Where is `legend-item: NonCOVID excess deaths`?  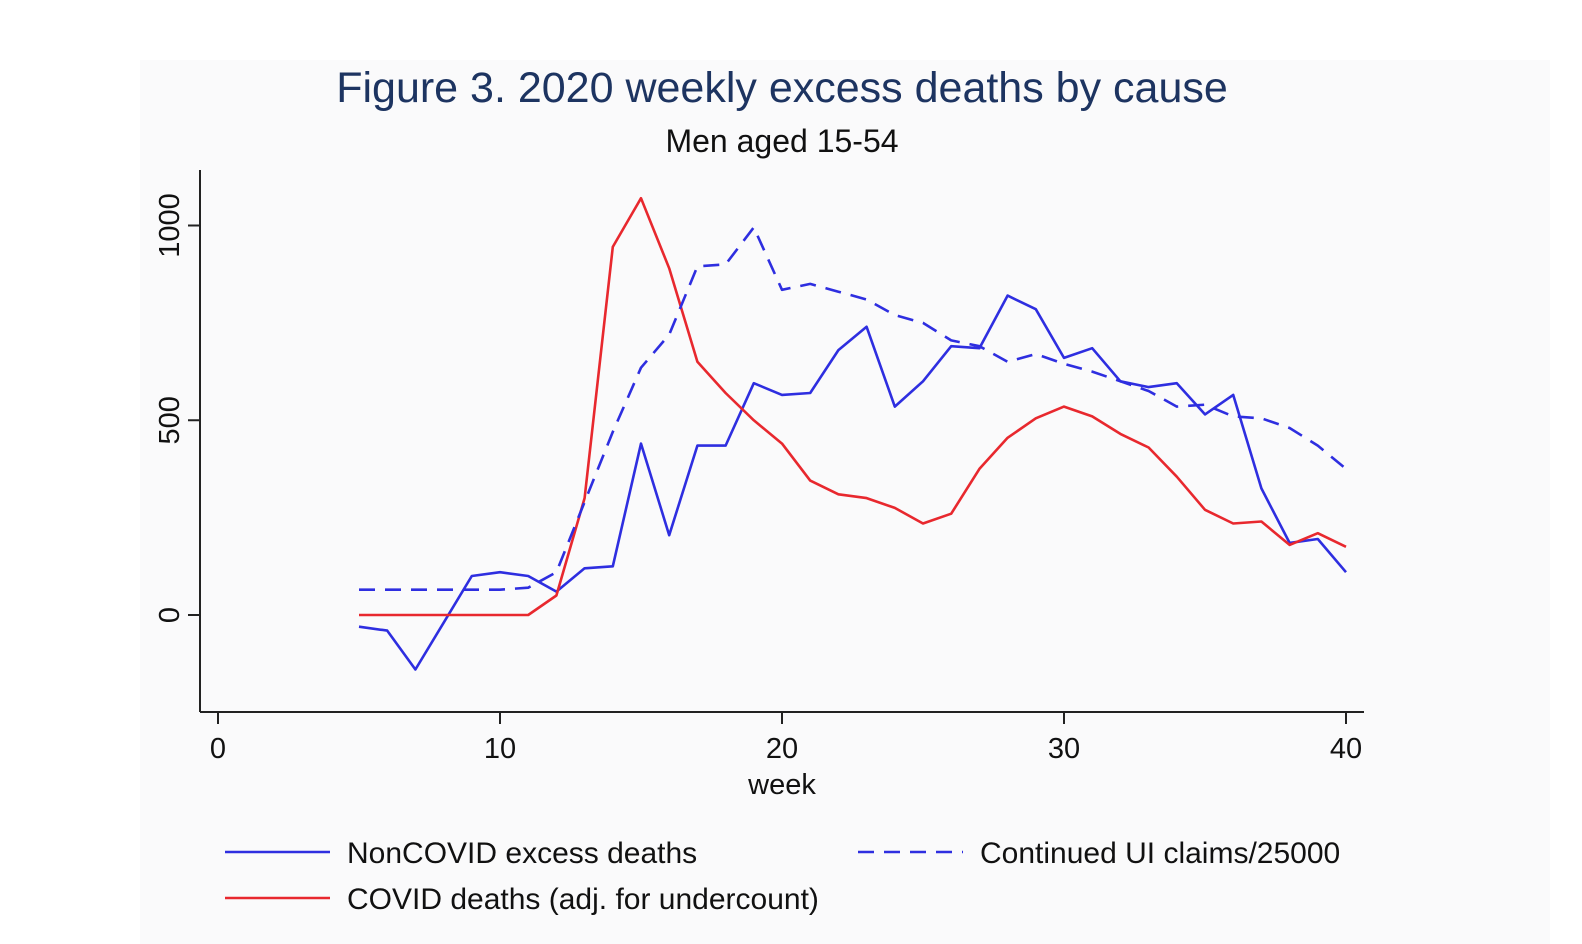 legend-item: NonCOVID excess deaths is located at coordinates (461, 853).